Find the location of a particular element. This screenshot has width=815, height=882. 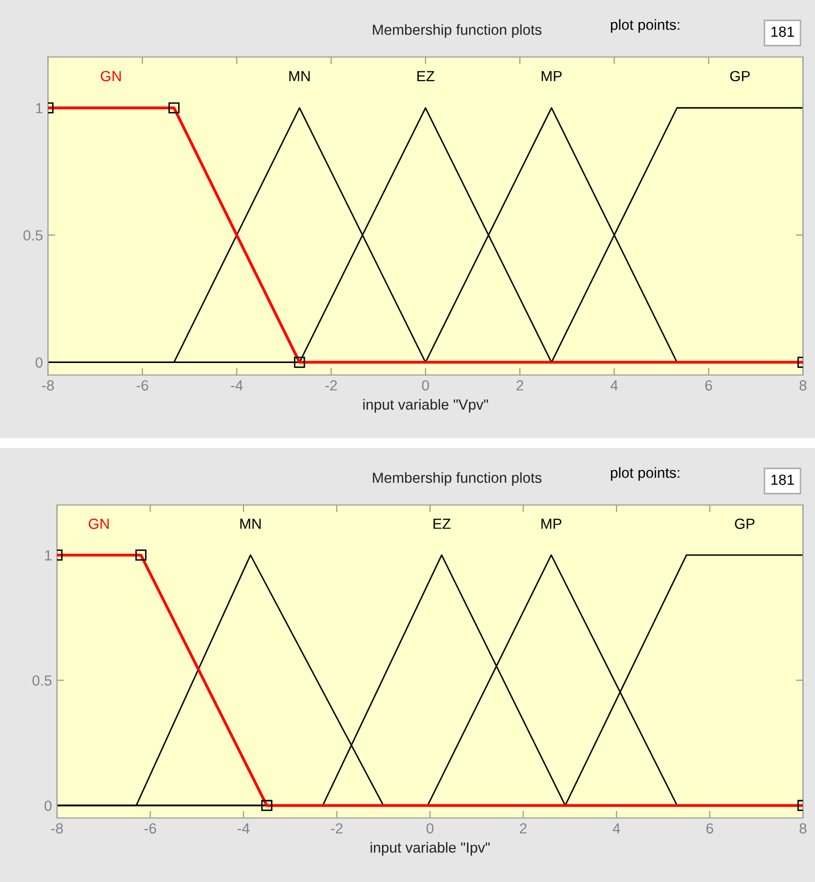

x-axis-title: input variable "Vpv" is located at coordinates (425, 406).